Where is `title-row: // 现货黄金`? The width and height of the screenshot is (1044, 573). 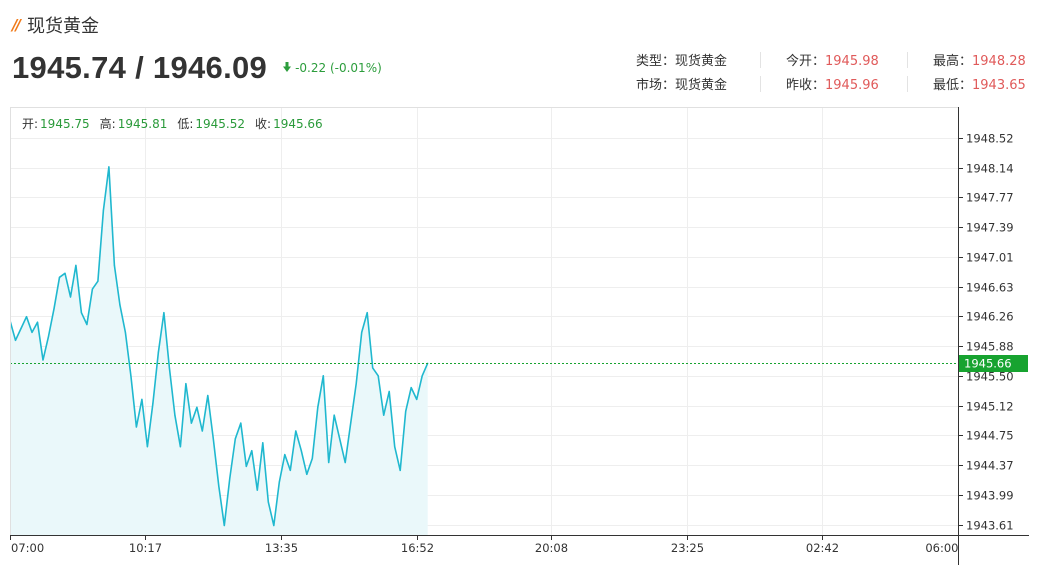
title-row: // 现货黄金 is located at coordinates (55, 25).